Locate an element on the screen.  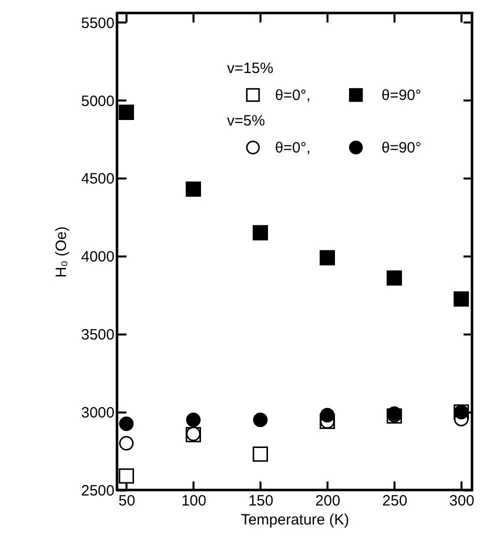
annotation: v=5% is located at coordinates (246, 121).